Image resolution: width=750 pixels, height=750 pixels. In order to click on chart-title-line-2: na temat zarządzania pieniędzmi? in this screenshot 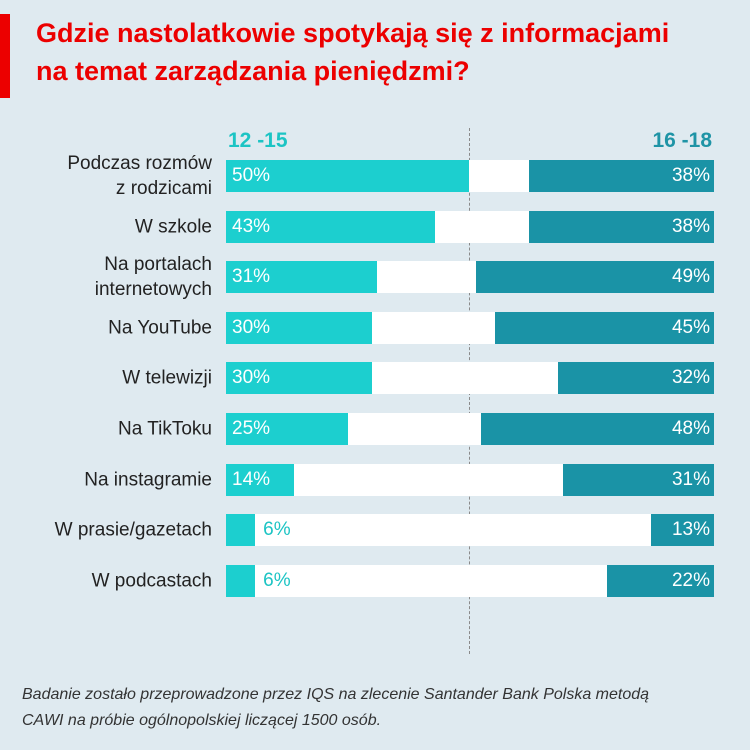, I will do `click(253, 71)`.